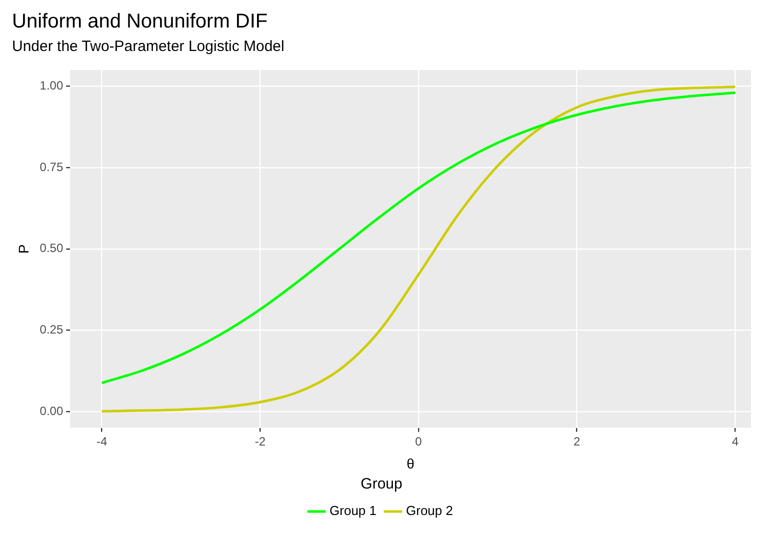 This screenshot has height=536, width=767. Describe the element at coordinates (23, 249) in the screenshot. I see `y-axis-title: P` at that location.